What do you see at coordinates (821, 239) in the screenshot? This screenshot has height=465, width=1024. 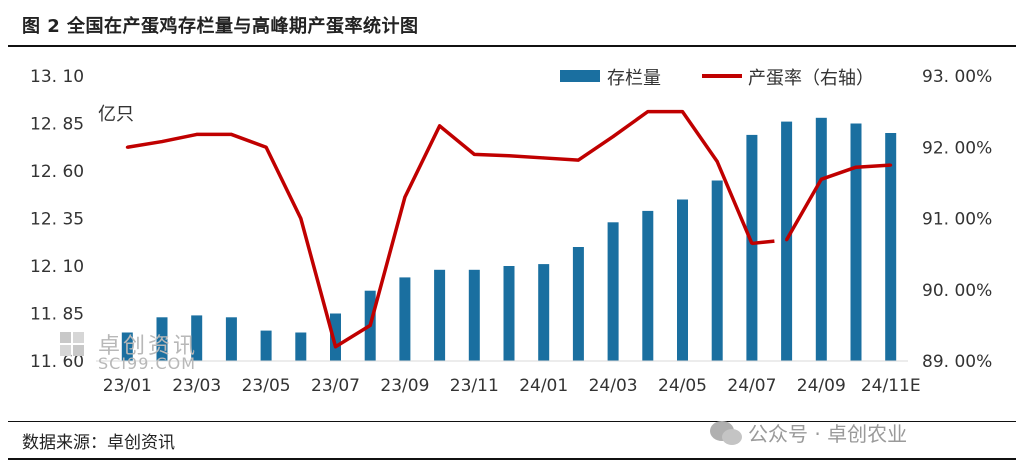 I see `bar-24/09` at bounding box center [821, 239].